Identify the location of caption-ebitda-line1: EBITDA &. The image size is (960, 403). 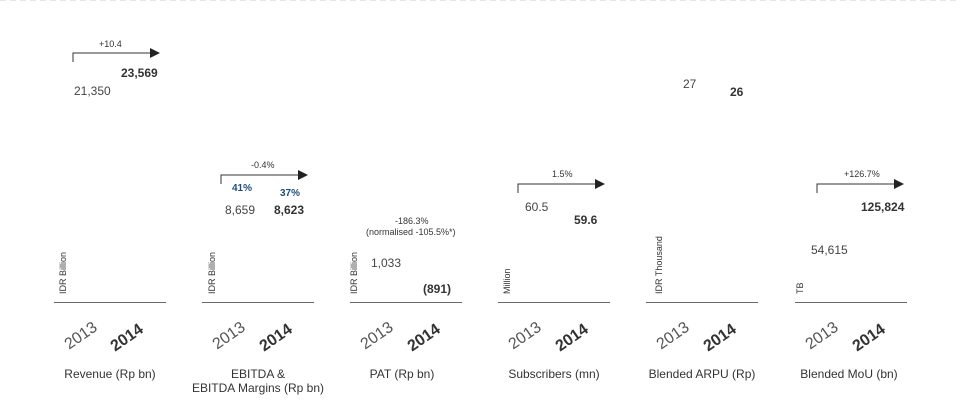
(258, 374).